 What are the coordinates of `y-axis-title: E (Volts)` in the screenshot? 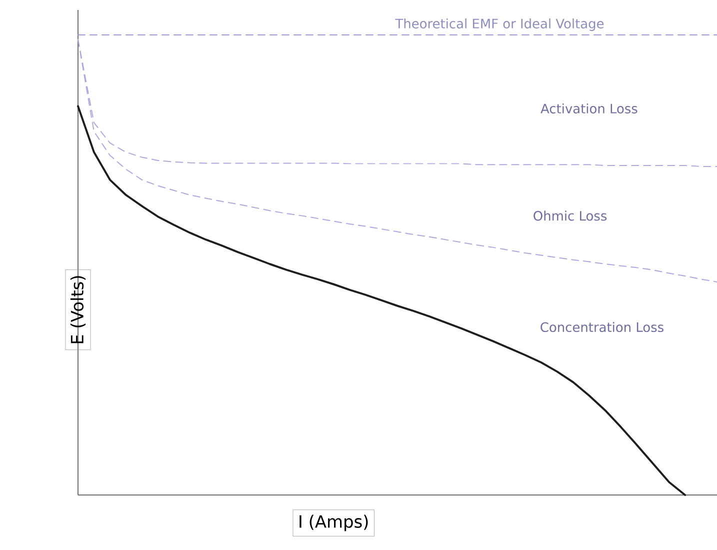 It's located at (78, 310).